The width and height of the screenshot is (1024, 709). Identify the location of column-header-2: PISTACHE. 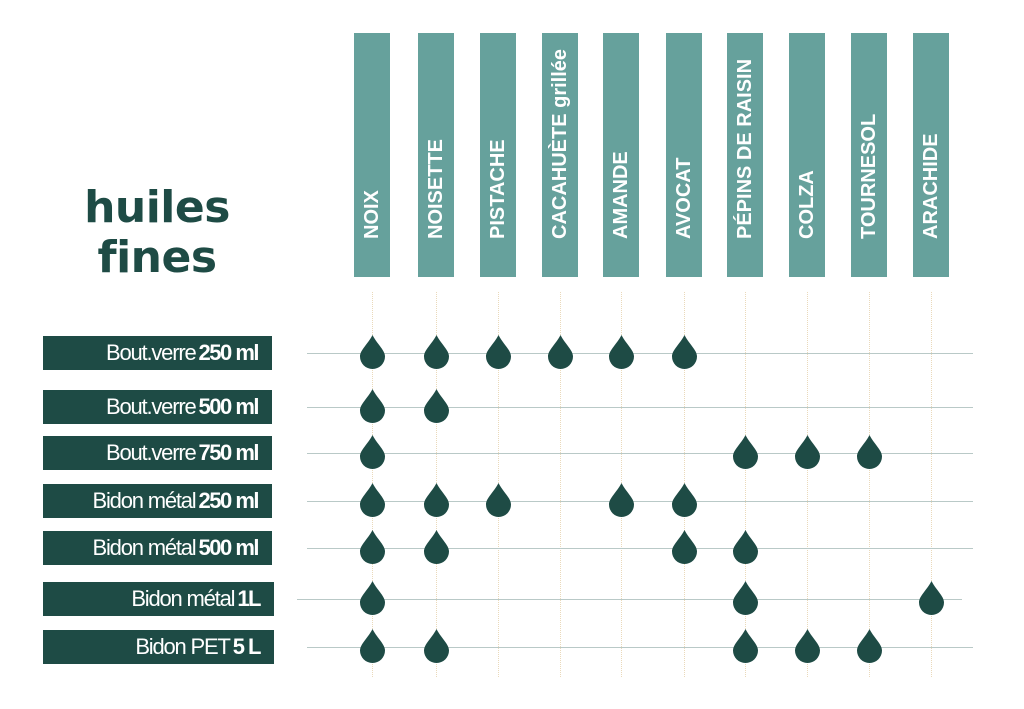
(498, 155).